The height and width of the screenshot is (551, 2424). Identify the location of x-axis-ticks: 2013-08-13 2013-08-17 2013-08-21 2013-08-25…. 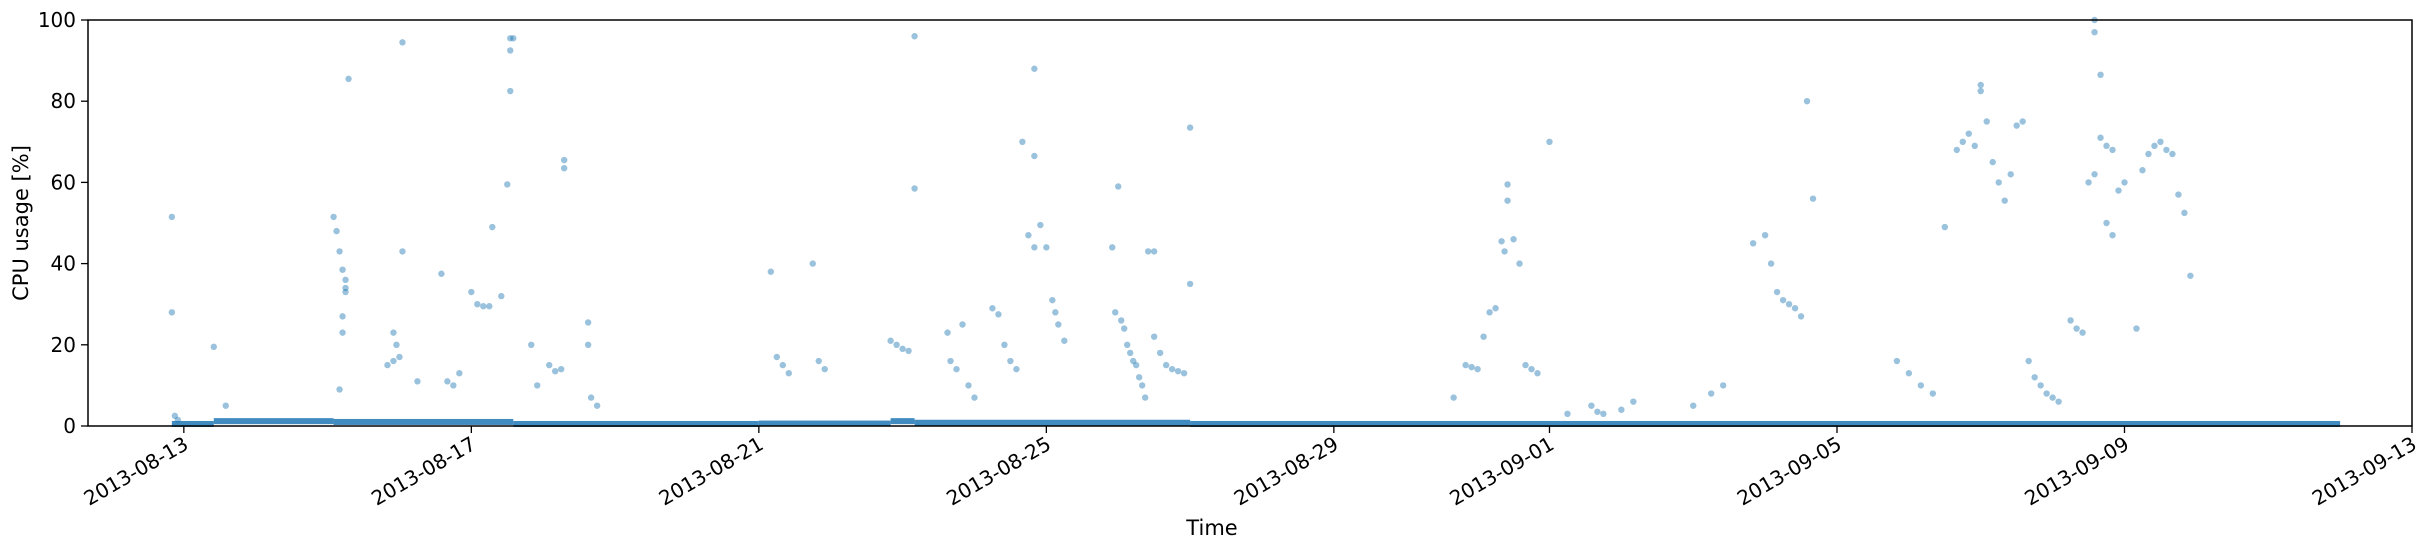
(1250, 468).